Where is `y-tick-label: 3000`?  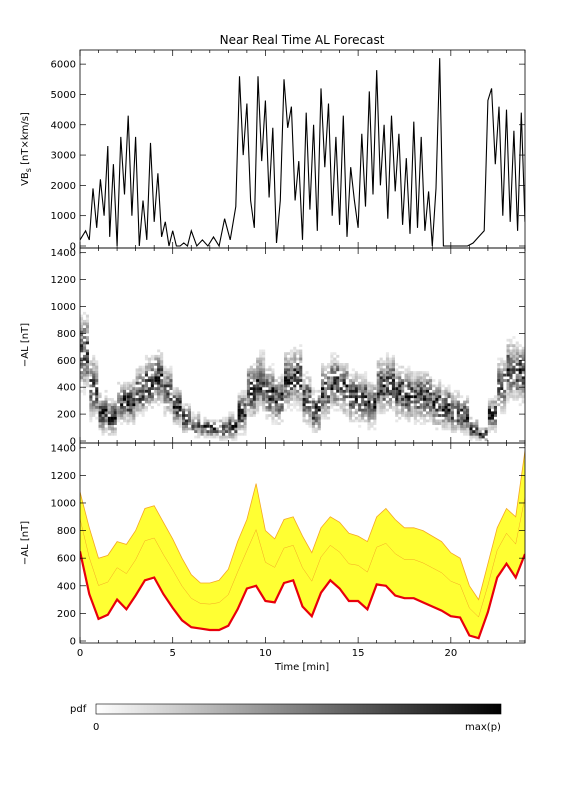
y-tick-label: 3000 is located at coordinates (63, 156).